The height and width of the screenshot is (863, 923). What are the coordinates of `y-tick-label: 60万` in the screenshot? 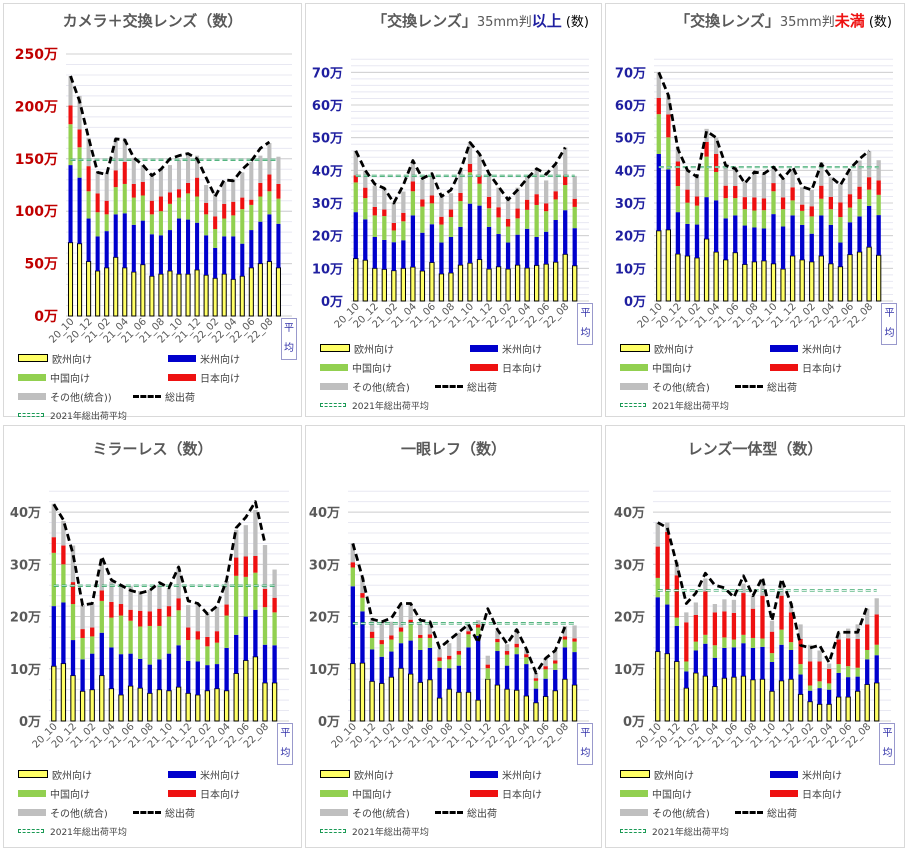 It's located at (630, 106).